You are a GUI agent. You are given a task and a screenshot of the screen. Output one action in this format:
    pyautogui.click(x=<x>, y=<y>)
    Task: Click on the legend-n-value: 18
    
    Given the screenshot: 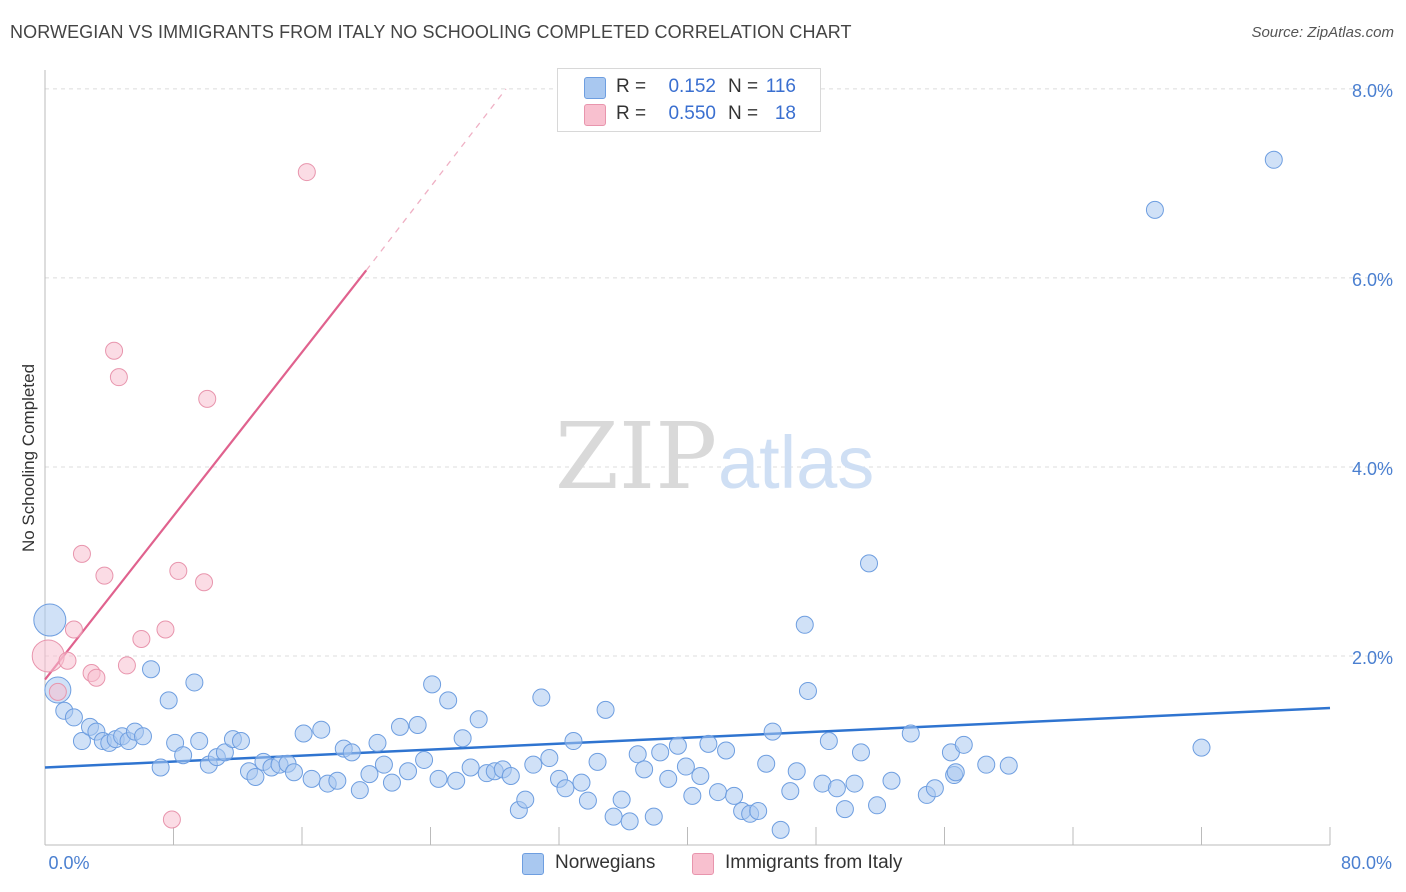 What is the action you would take?
    pyautogui.click(x=785, y=113)
    